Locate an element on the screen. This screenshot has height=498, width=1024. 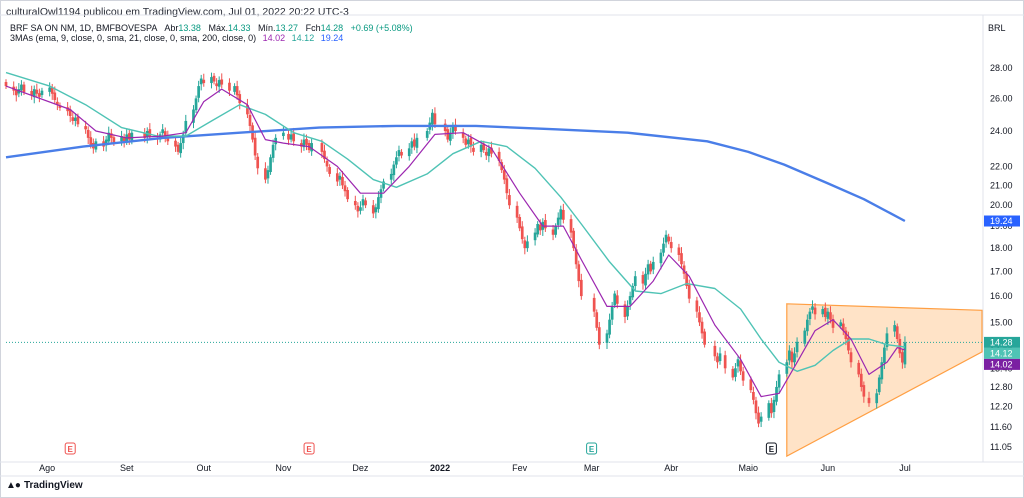
y-tick-label: 18.00 is located at coordinates (1001, 248).